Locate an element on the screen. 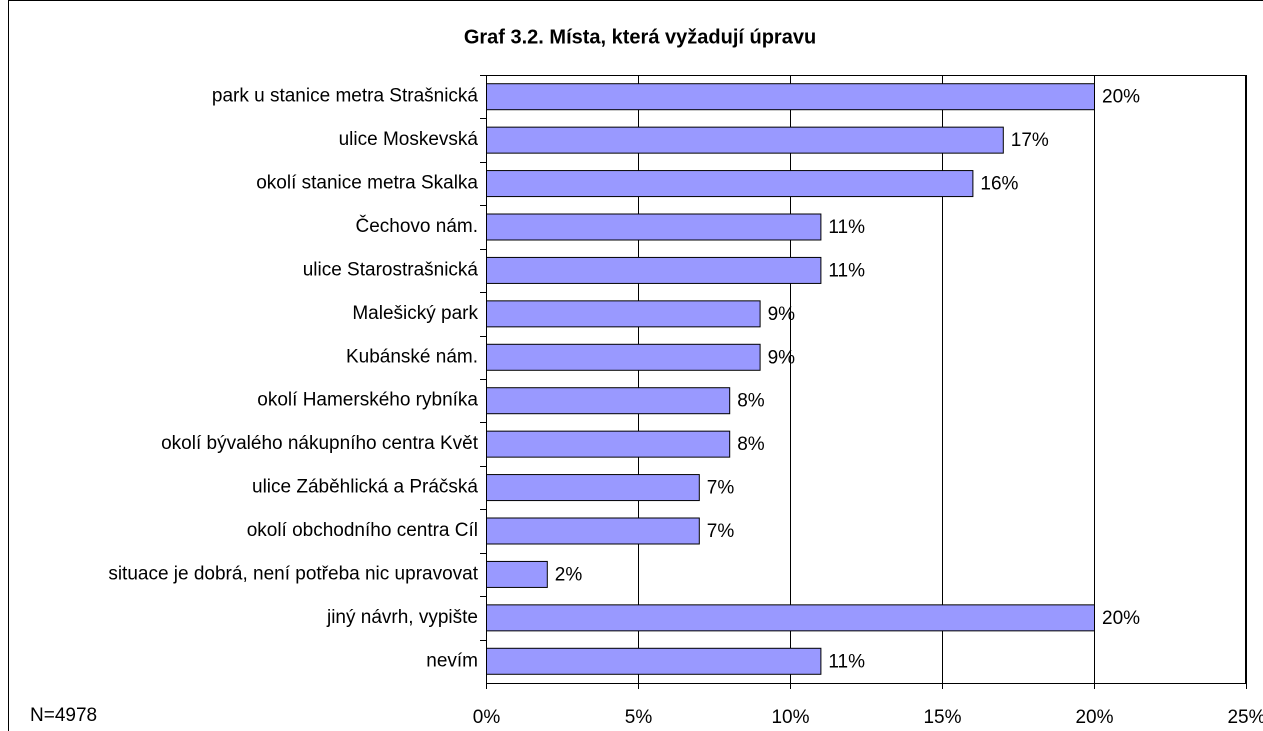 Image resolution: width=1263 pixels, height=731 pixels. x-tick-label: 25% is located at coordinates (1245, 717).